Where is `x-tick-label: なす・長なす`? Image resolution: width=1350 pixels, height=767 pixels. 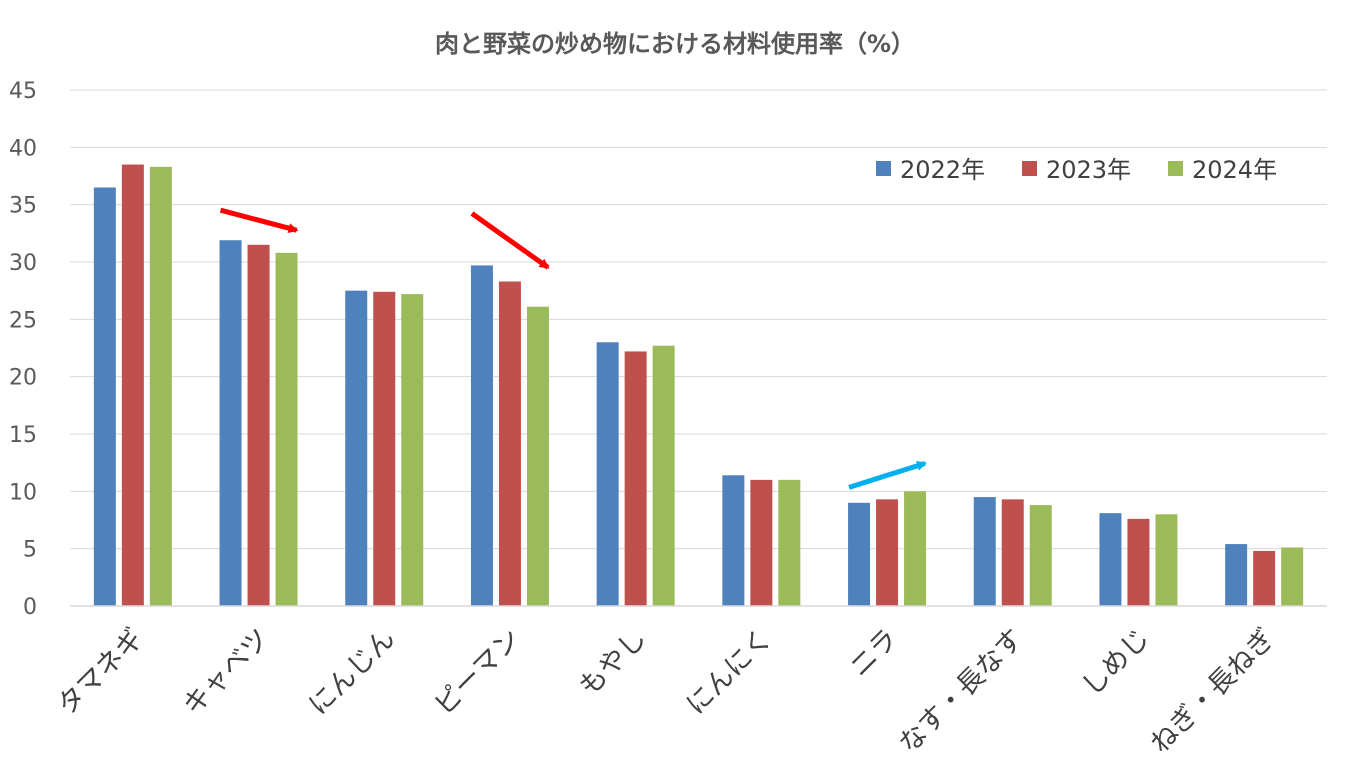
x-tick-label: なす・長なす is located at coordinates (961, 691).